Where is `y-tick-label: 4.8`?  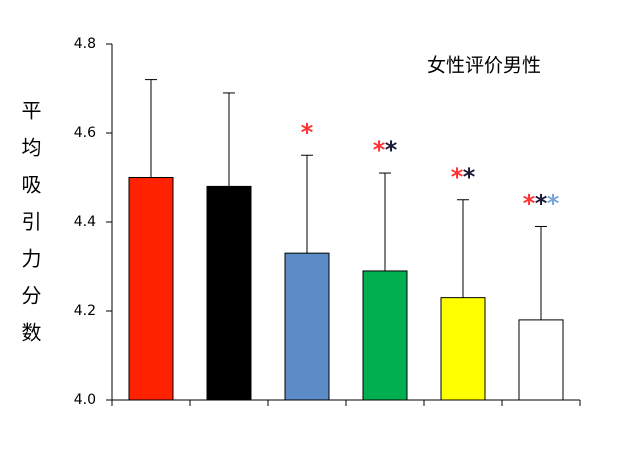 y-tick-label: 4.8 is located at coordinates (85, 44).